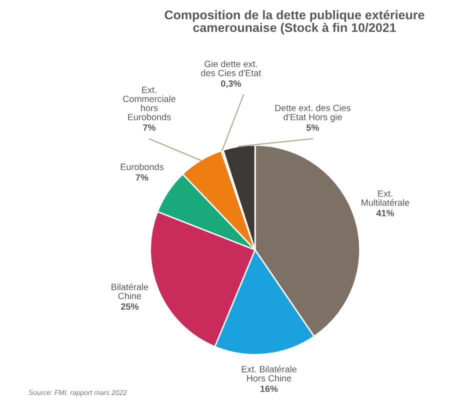  What do you see at coordinates (269, 389) in the screenshot?
I see `data-label: 16%` at bounding box center [269, 389].